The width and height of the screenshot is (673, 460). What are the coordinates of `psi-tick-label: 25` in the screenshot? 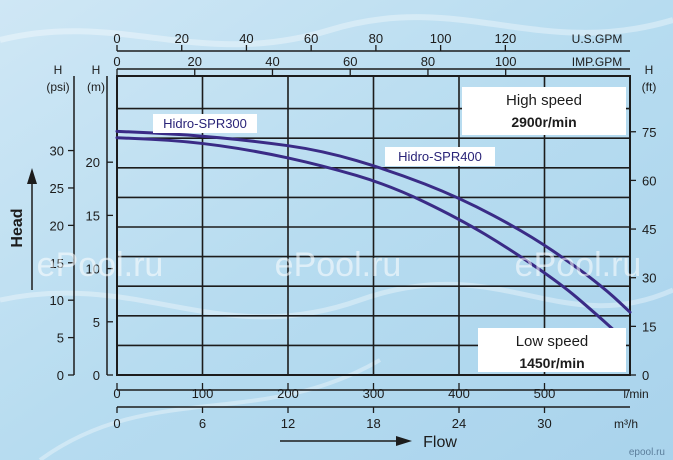 It's located at (57, 188).